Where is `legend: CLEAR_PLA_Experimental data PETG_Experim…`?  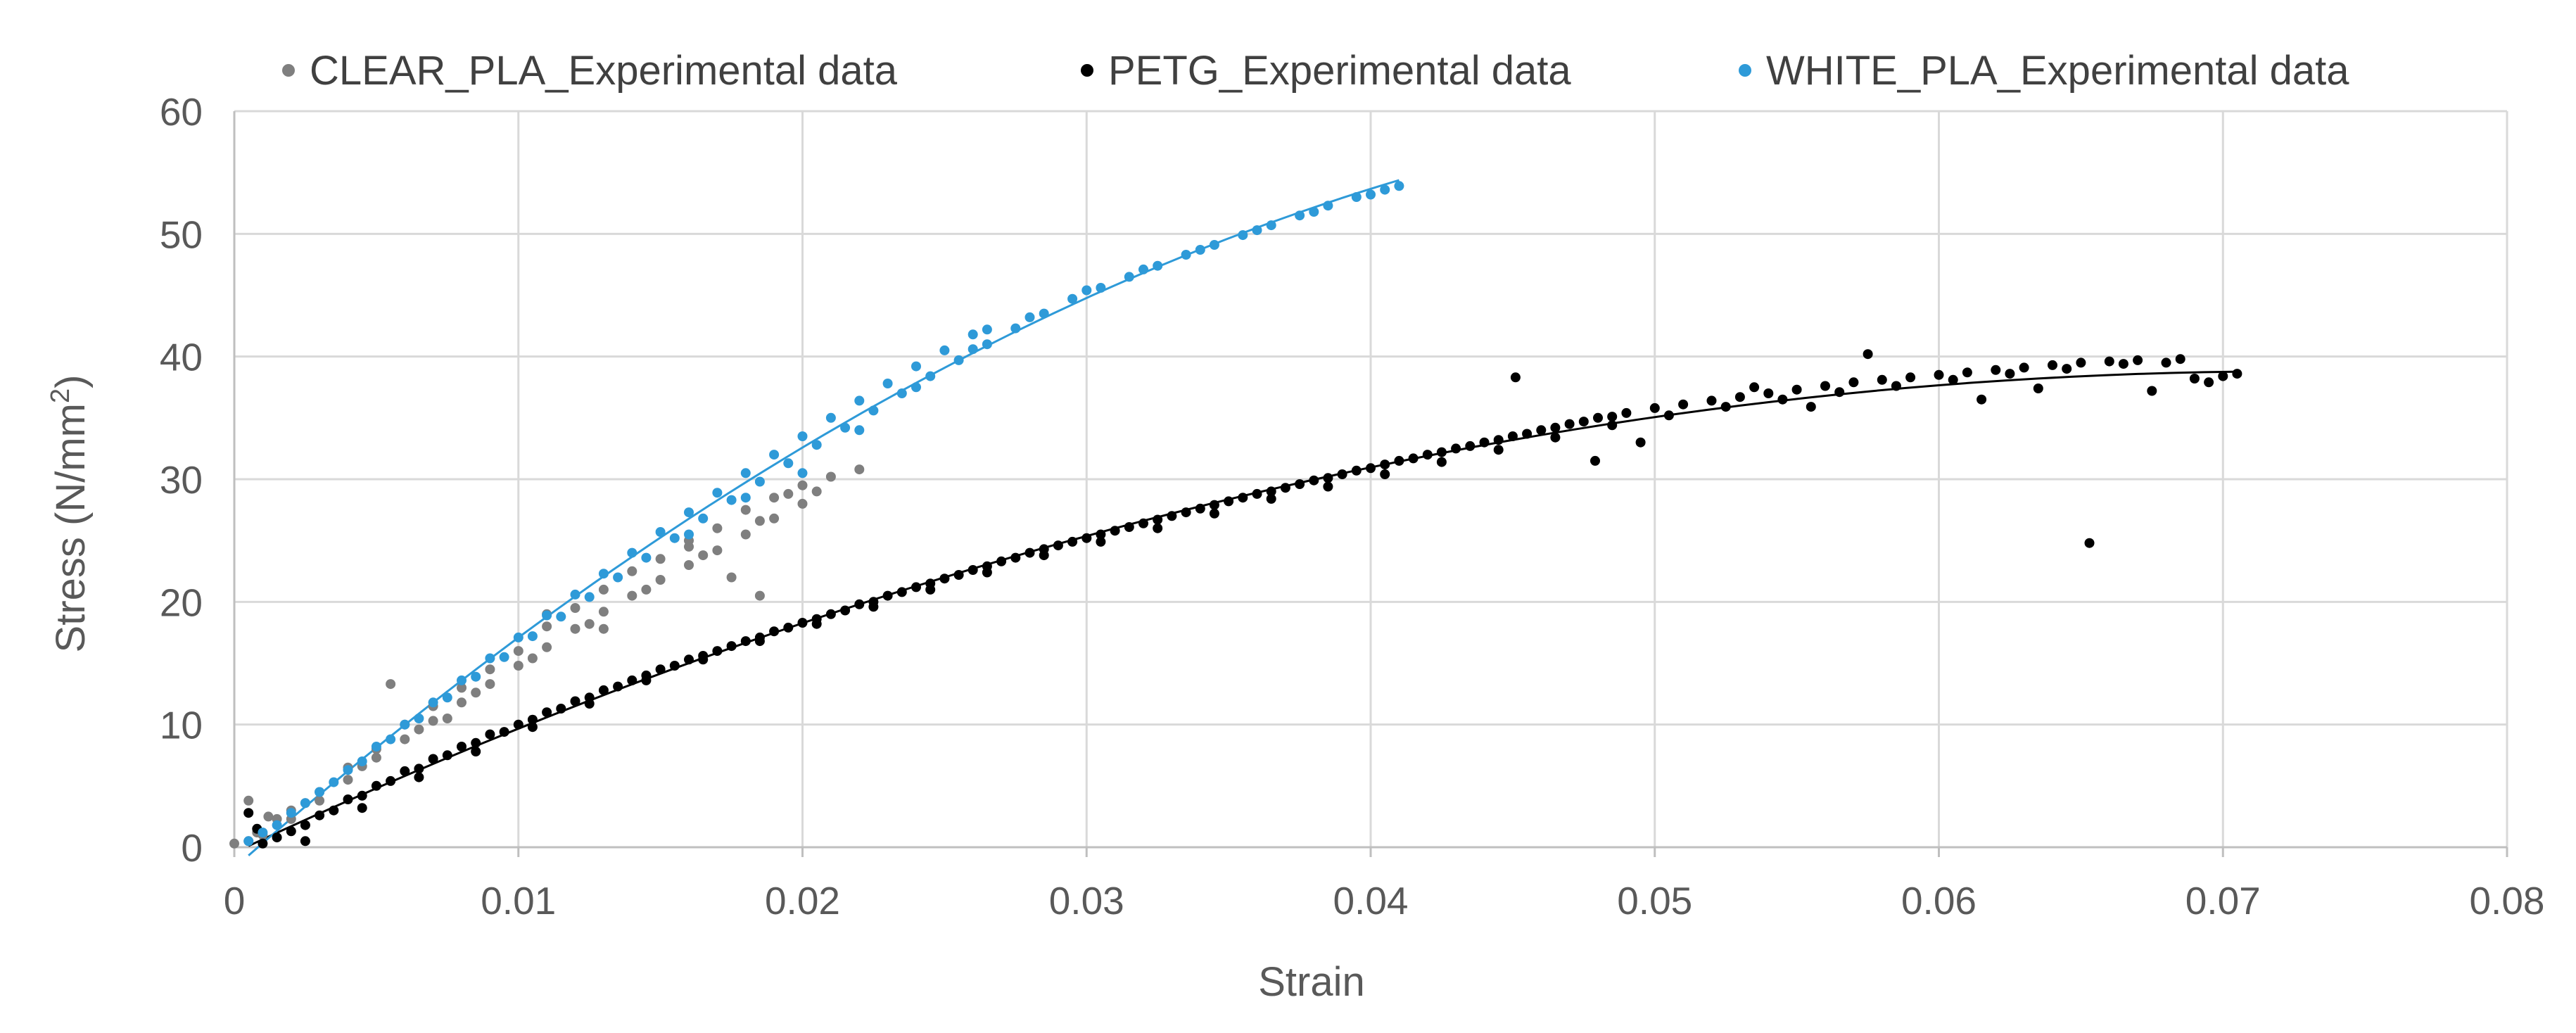 legend: CLEAR_PLA_Experimental data PETG_Experim… is located at coordinates (1315, 71).